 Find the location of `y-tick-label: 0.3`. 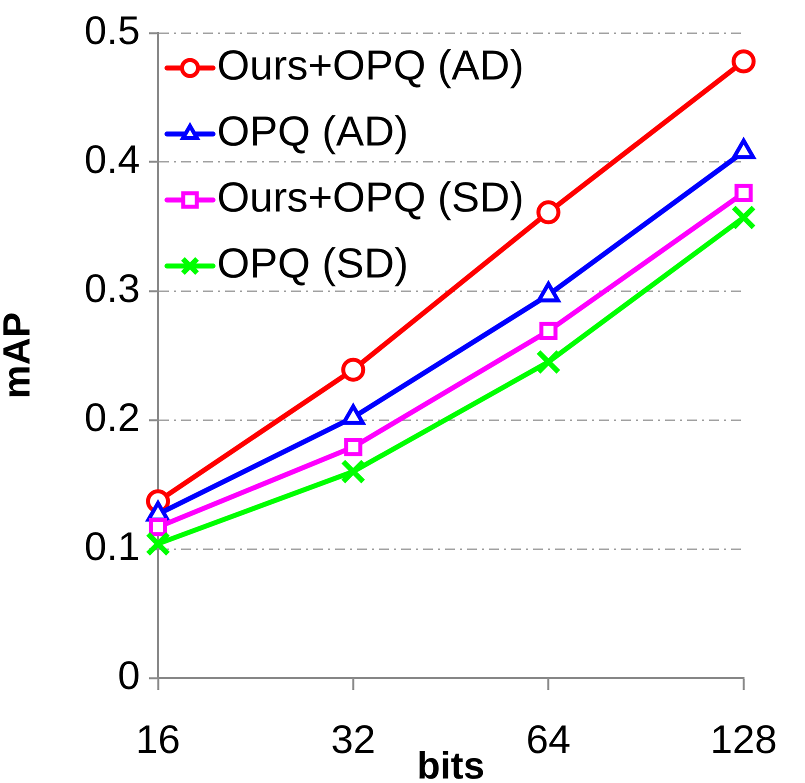

y-tick-label: 0.3 is located at coordinates (112, 289).